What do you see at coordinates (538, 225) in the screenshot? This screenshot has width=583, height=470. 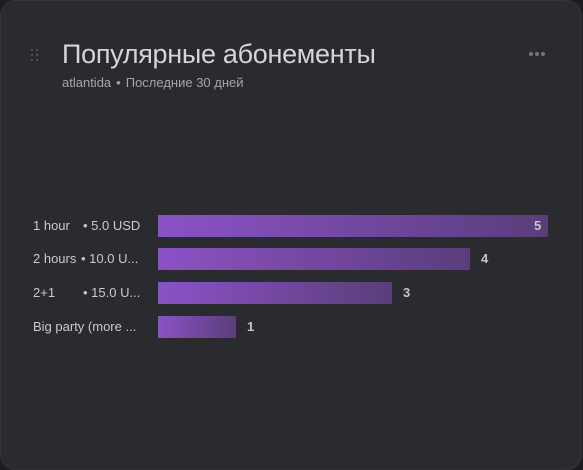 I see `bar-value-label: 5` at bounding box center [538, 225].